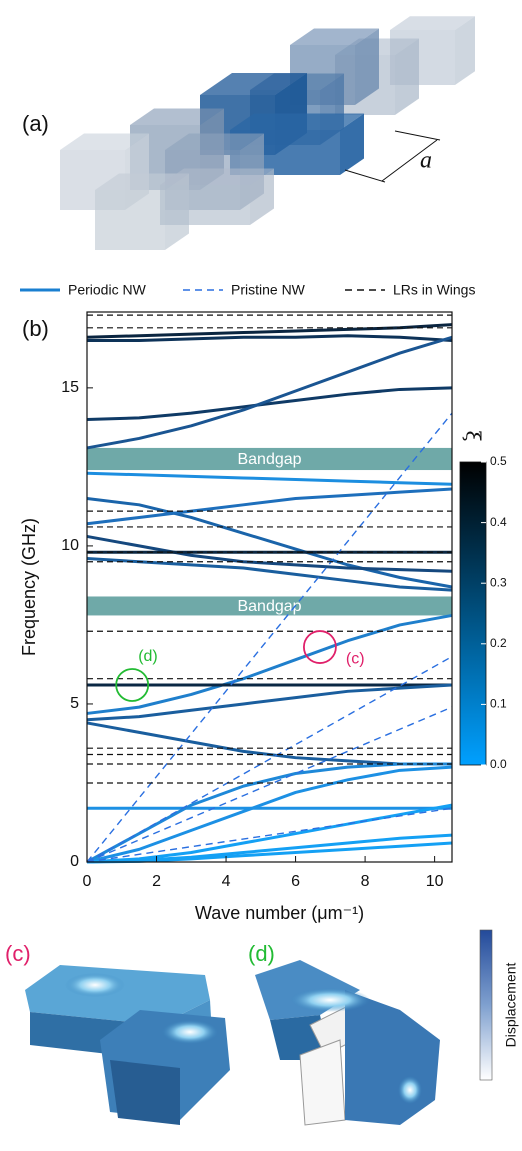 The image size is (522, 1151). I want to click on colorbar-tick-label: 0.4, so click(498, 522).